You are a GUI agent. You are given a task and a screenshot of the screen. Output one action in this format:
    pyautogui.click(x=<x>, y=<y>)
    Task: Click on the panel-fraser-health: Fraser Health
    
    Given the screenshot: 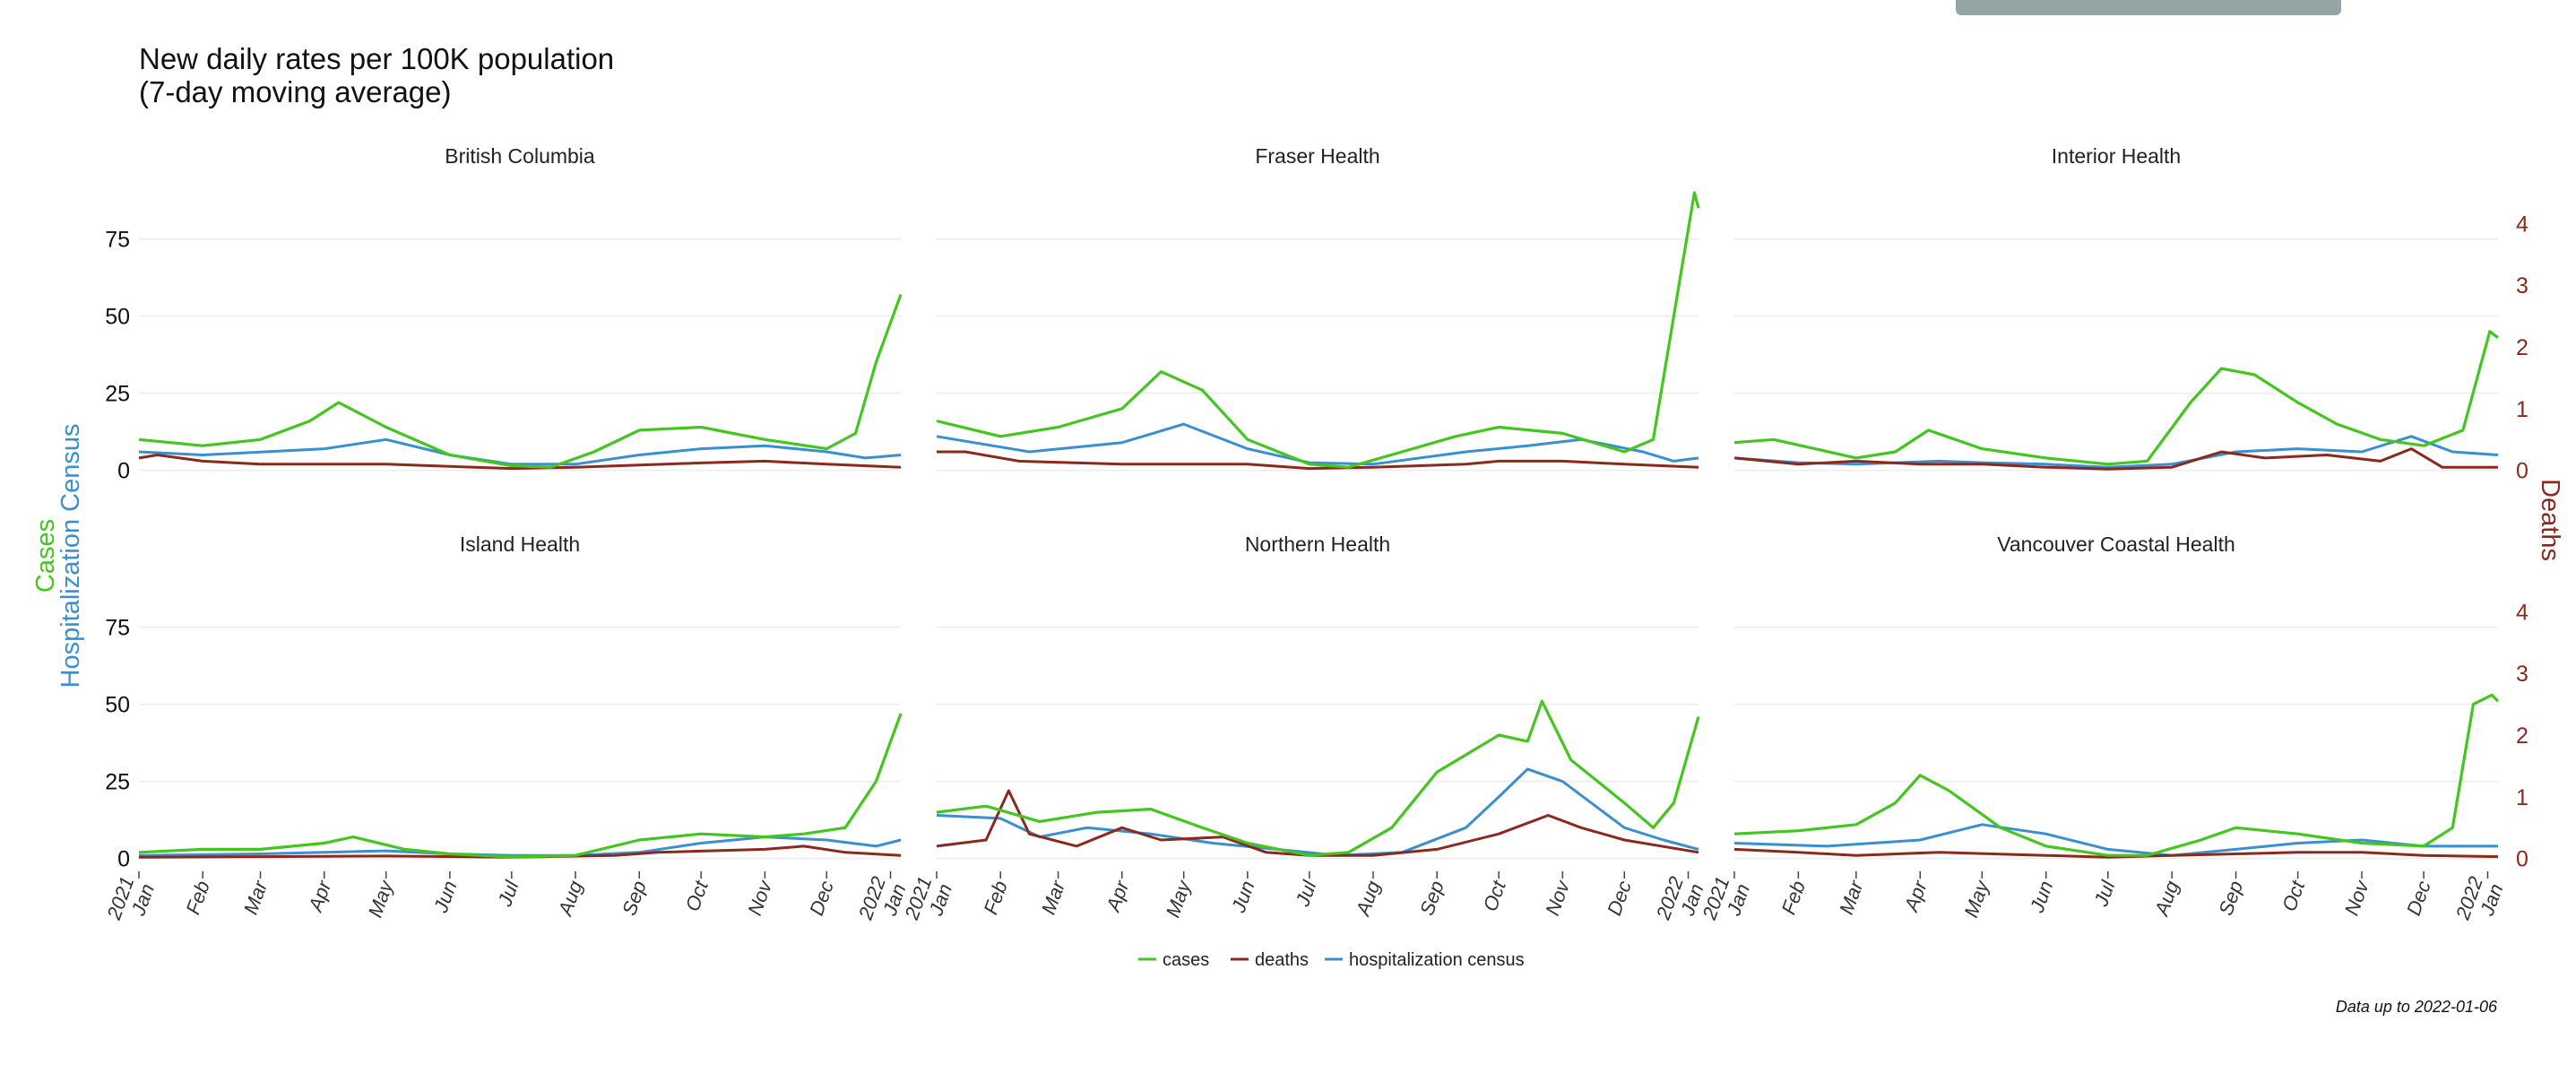 What is the action you would take?
    pyautogui.click(x=1318, y=308)
    